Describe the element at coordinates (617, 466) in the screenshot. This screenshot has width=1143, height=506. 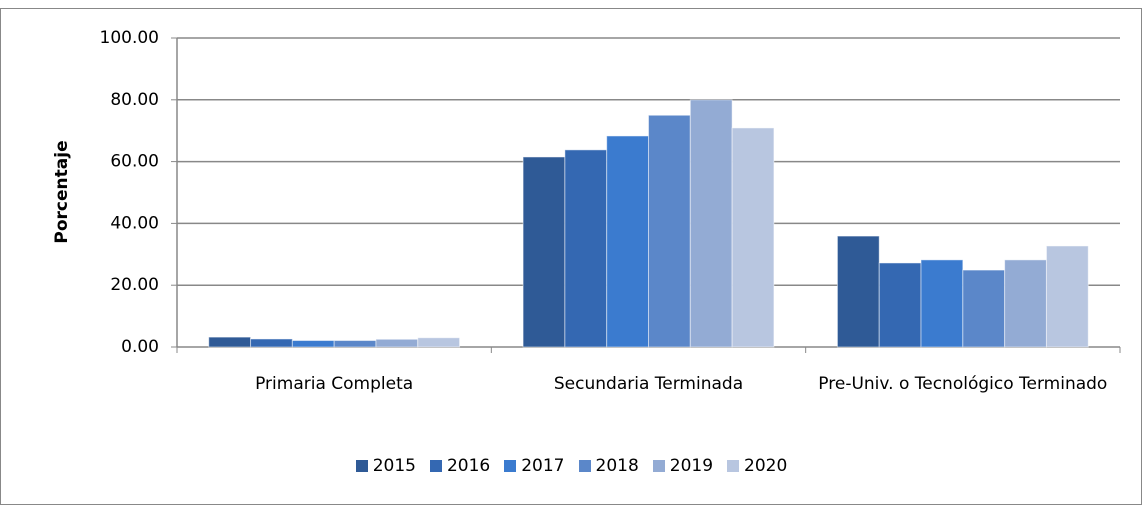
I see `legend-label: 2018` at that location.